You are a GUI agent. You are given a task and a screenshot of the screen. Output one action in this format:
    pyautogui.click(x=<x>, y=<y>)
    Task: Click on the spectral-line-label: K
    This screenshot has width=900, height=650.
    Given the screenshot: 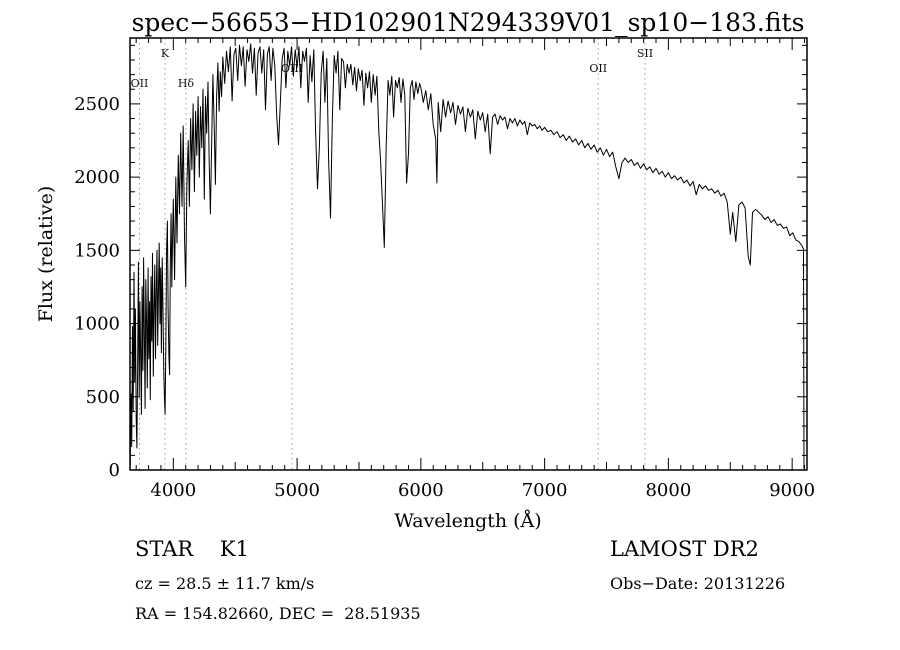 What is the action you would take?
    pyautogui.click(x=165, y=53)
    